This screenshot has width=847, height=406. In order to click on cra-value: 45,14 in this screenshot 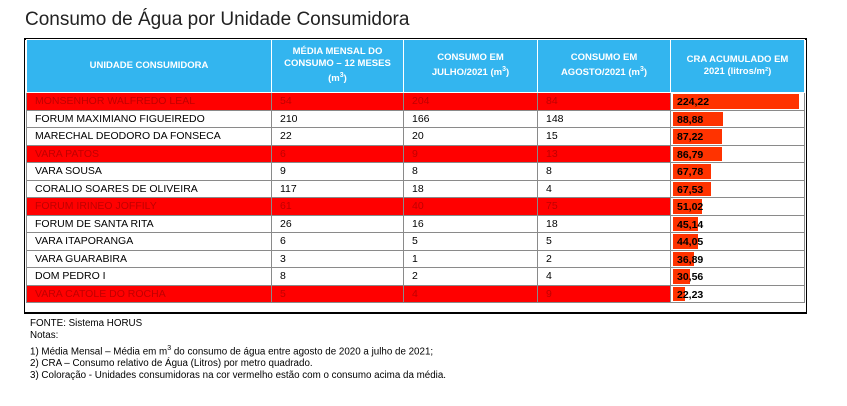, I will do `click(690, 224)`.